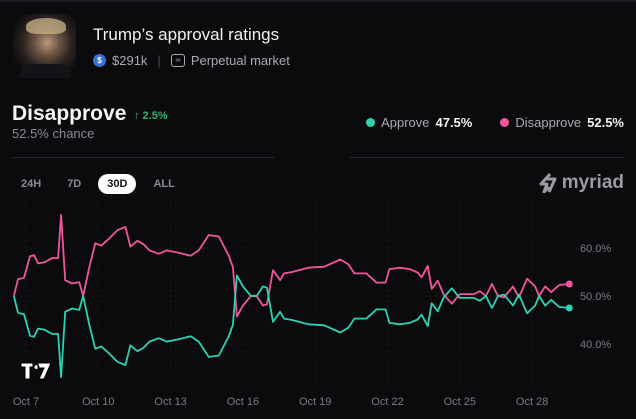  What do you see at coordinates (454, 122) in the screenshot?
I see `legend-value: 47.5%` at bounding box center [454, 122].